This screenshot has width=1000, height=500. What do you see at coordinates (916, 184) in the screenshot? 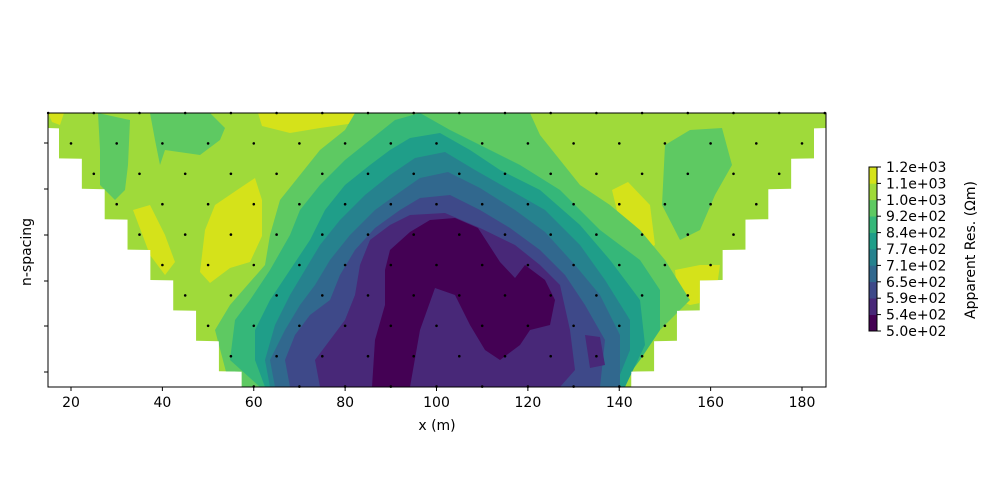
I see `colorbar-tick-label: 1.1e+03` at bounding box center [916, 184].